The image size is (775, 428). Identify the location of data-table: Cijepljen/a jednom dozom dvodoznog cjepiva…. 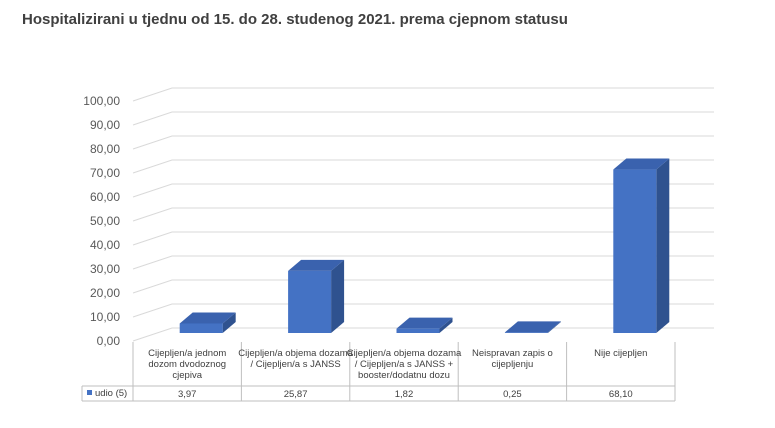
(378, 372).